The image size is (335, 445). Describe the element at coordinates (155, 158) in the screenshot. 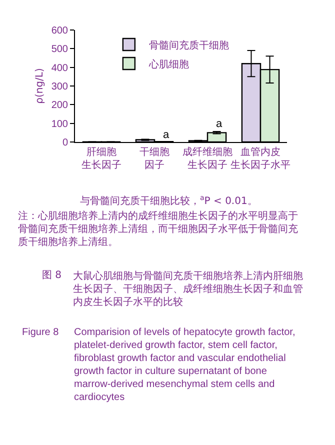

I see `x-tick-label: 干细胞因子` at that location.